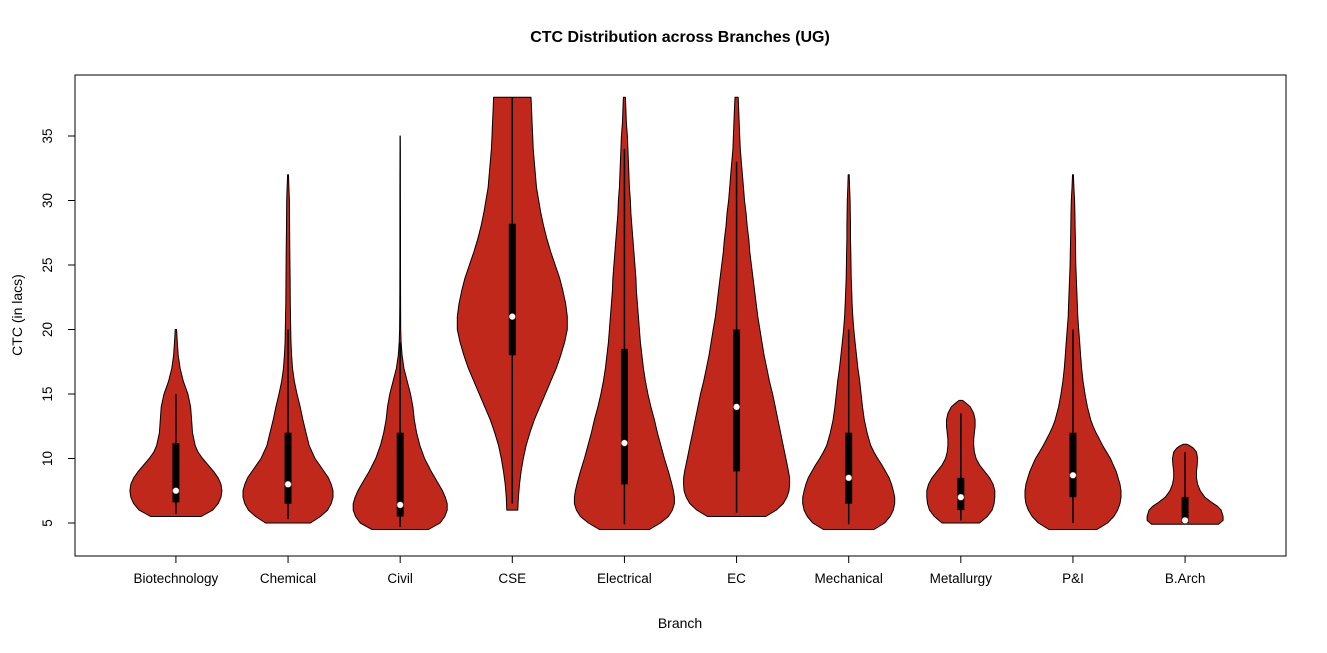 The height and width of the screenshot is (653, 1327). I want to click on median-dot-p-i, so click(1073, 475).